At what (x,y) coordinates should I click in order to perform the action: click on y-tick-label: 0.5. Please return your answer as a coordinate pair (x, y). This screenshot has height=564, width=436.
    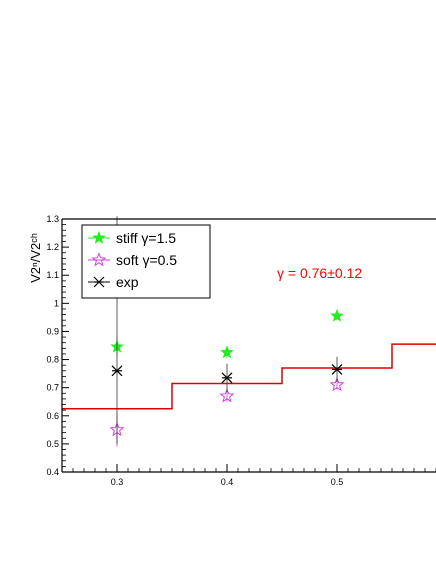
    Looking at the image, I should click on (52, 444).